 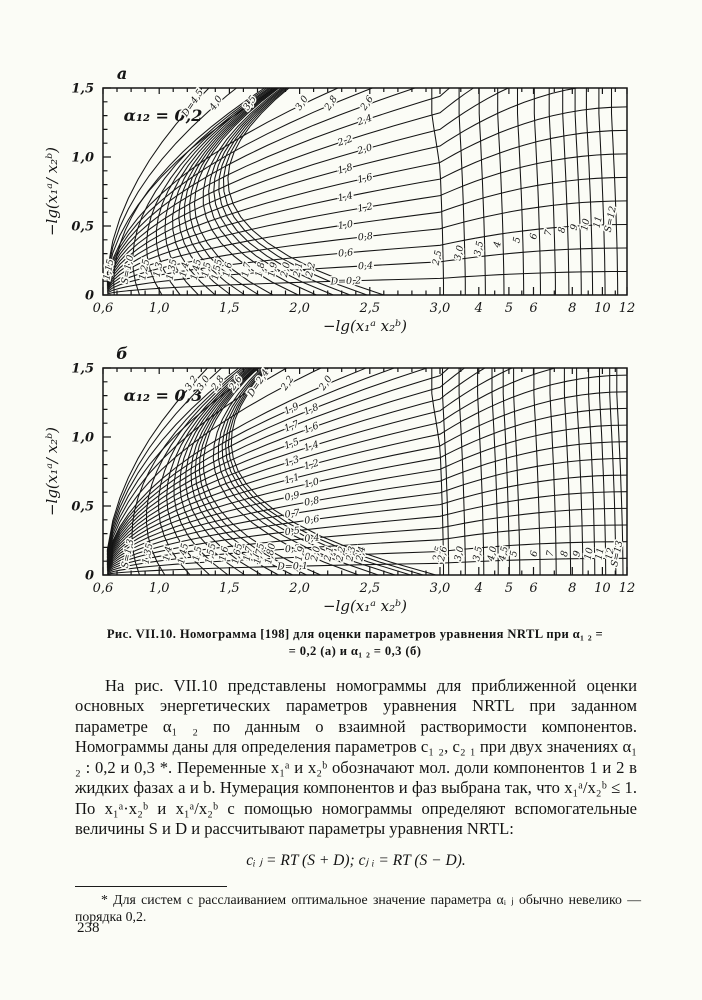 I want to click on curve-label: 1,3, so click(x=292, y=461).